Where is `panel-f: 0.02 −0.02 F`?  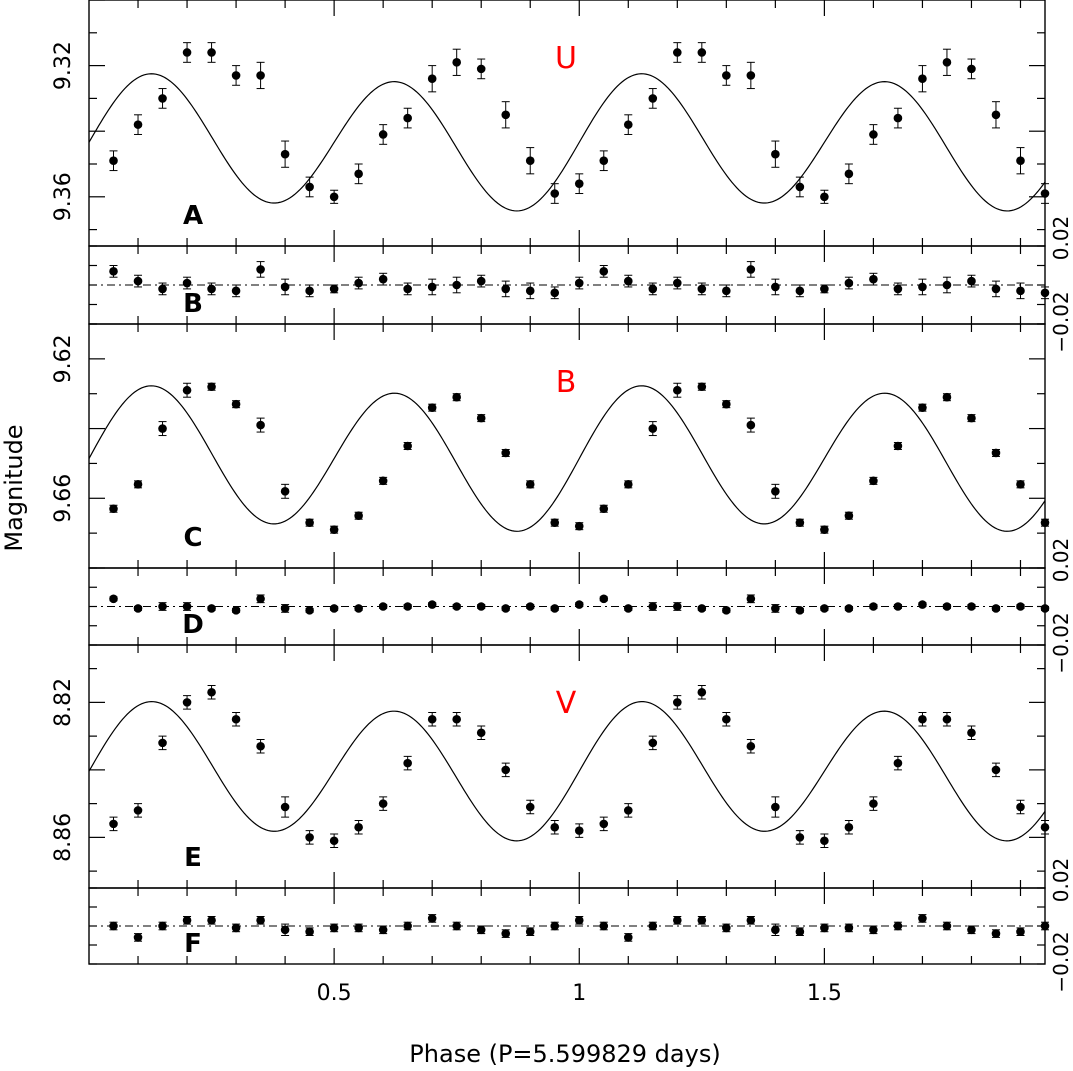
panel-f: 0.02 −0.02 F is located at coordinates (580, 925).